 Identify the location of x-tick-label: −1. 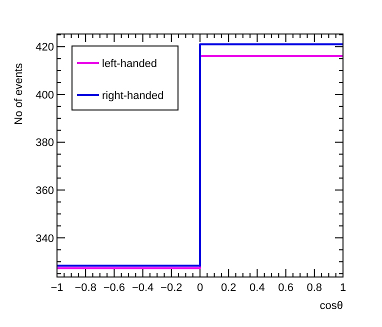
(57, 288).